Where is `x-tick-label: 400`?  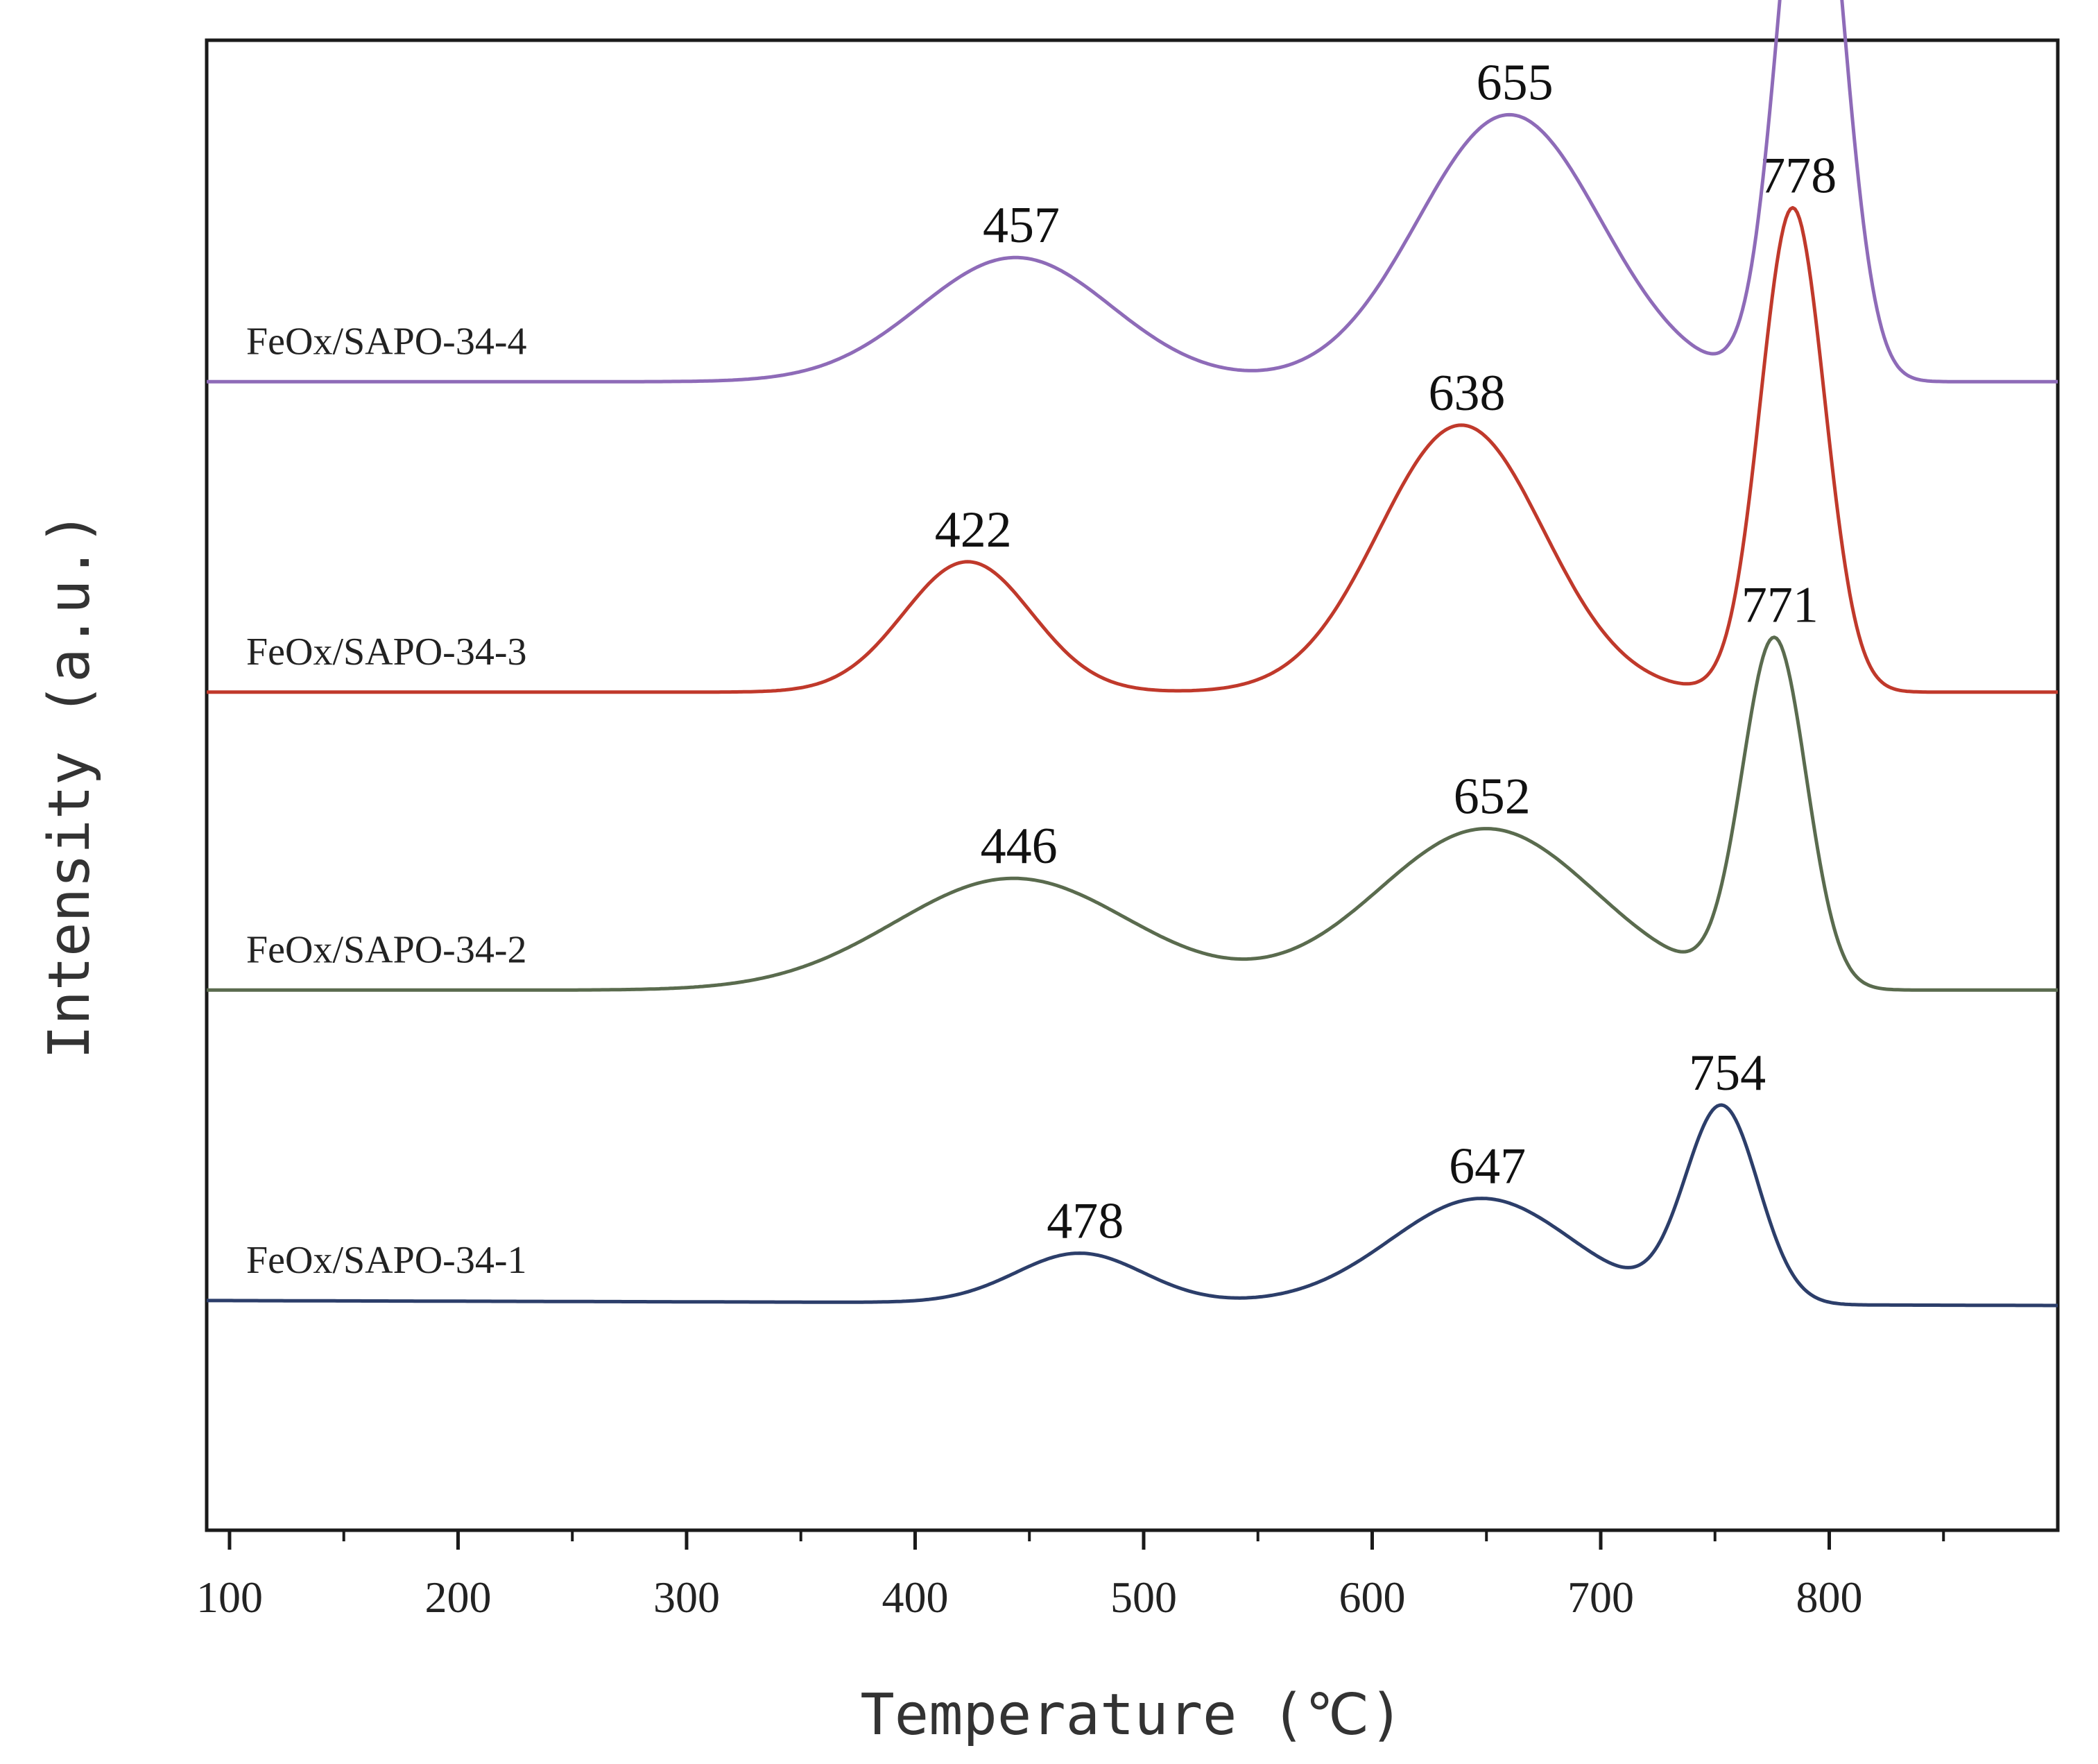
x-tick-label: 400 is located at coordinates (915, 1598).